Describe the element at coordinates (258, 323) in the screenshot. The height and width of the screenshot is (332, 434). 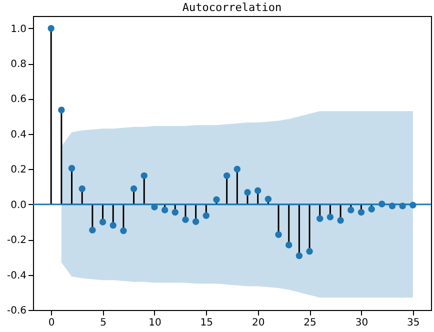
I see `x-tick-label: 20` at that location.